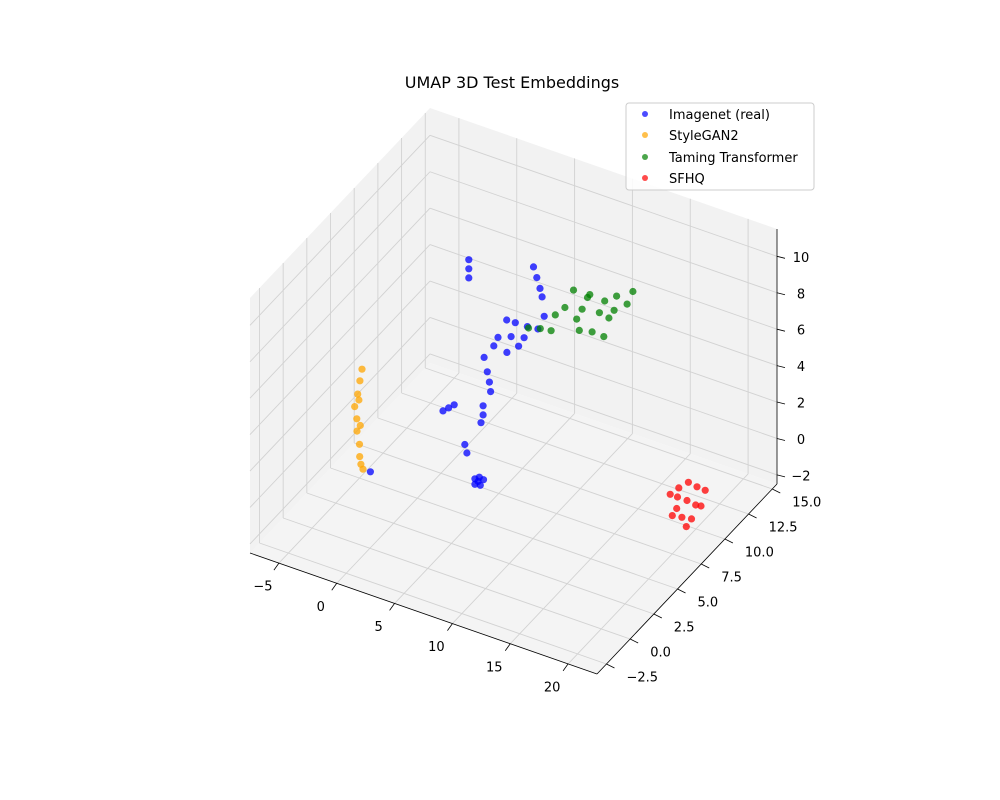 This screenshot has width=1000, height=800. I want to click on legend-label-sfhq: SFHQ, so click(687, 179).